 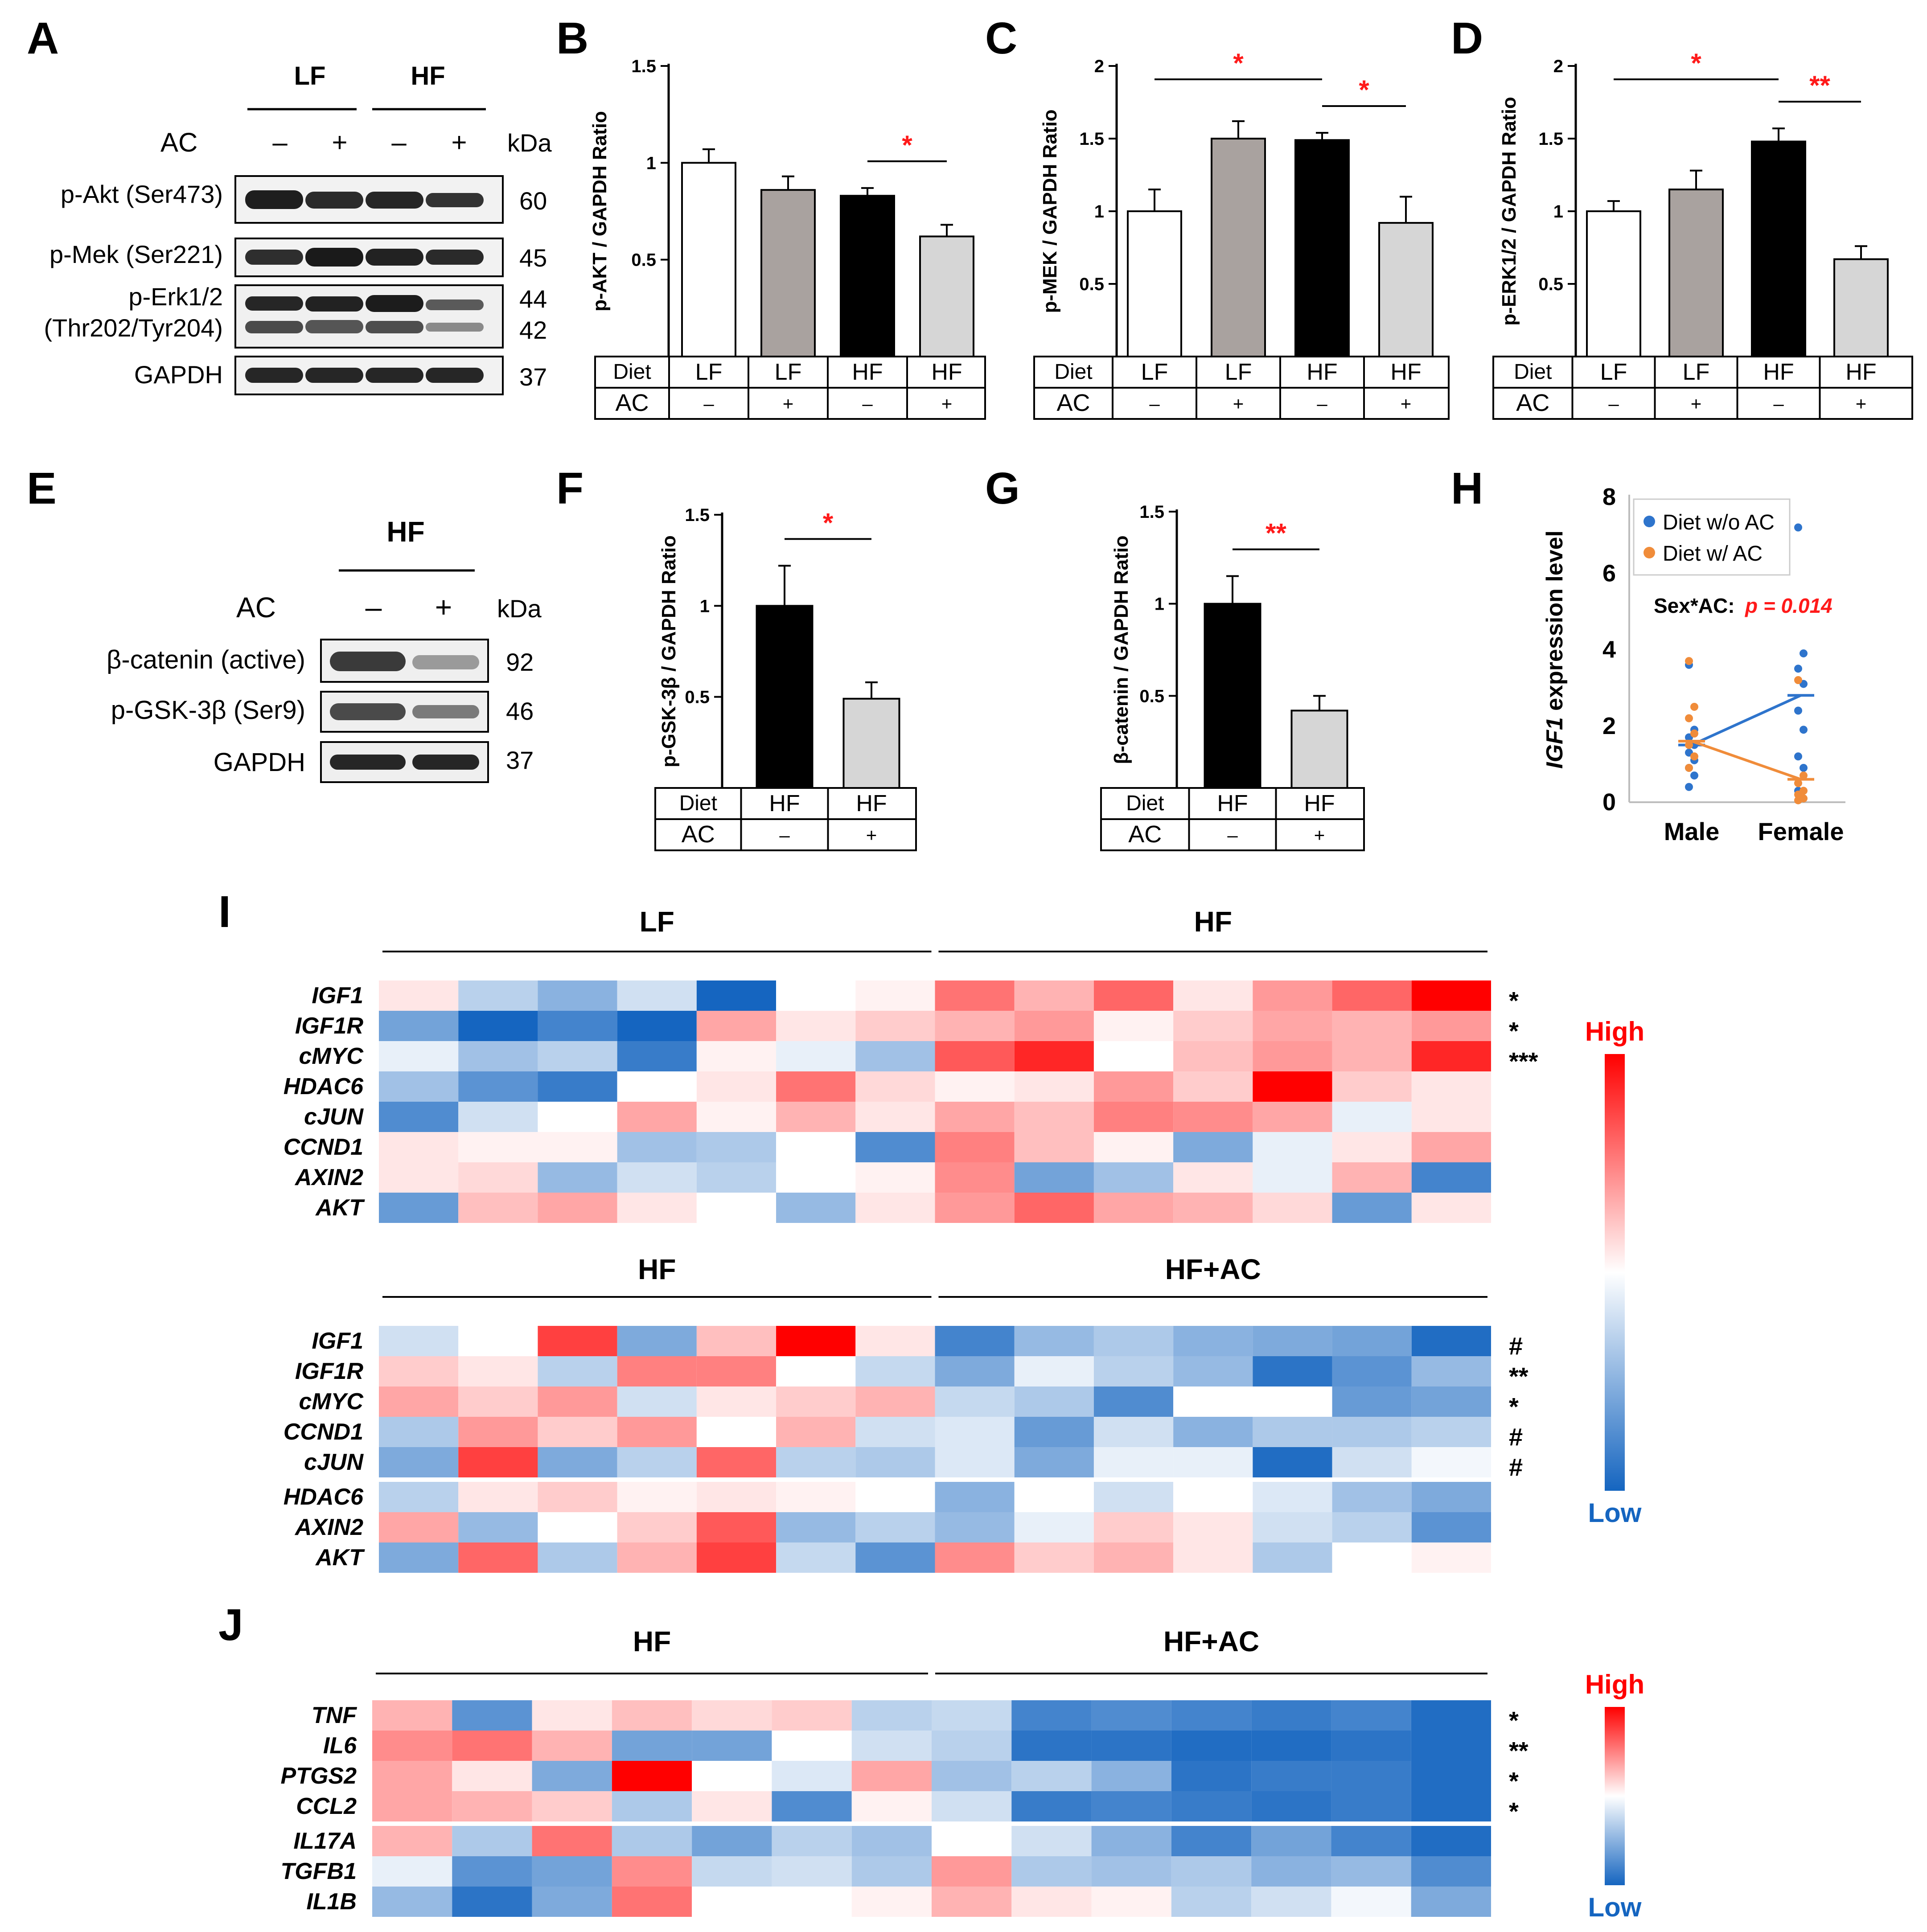 I want to click on gene-label: TGFB1, so click(x=319, y=1871).